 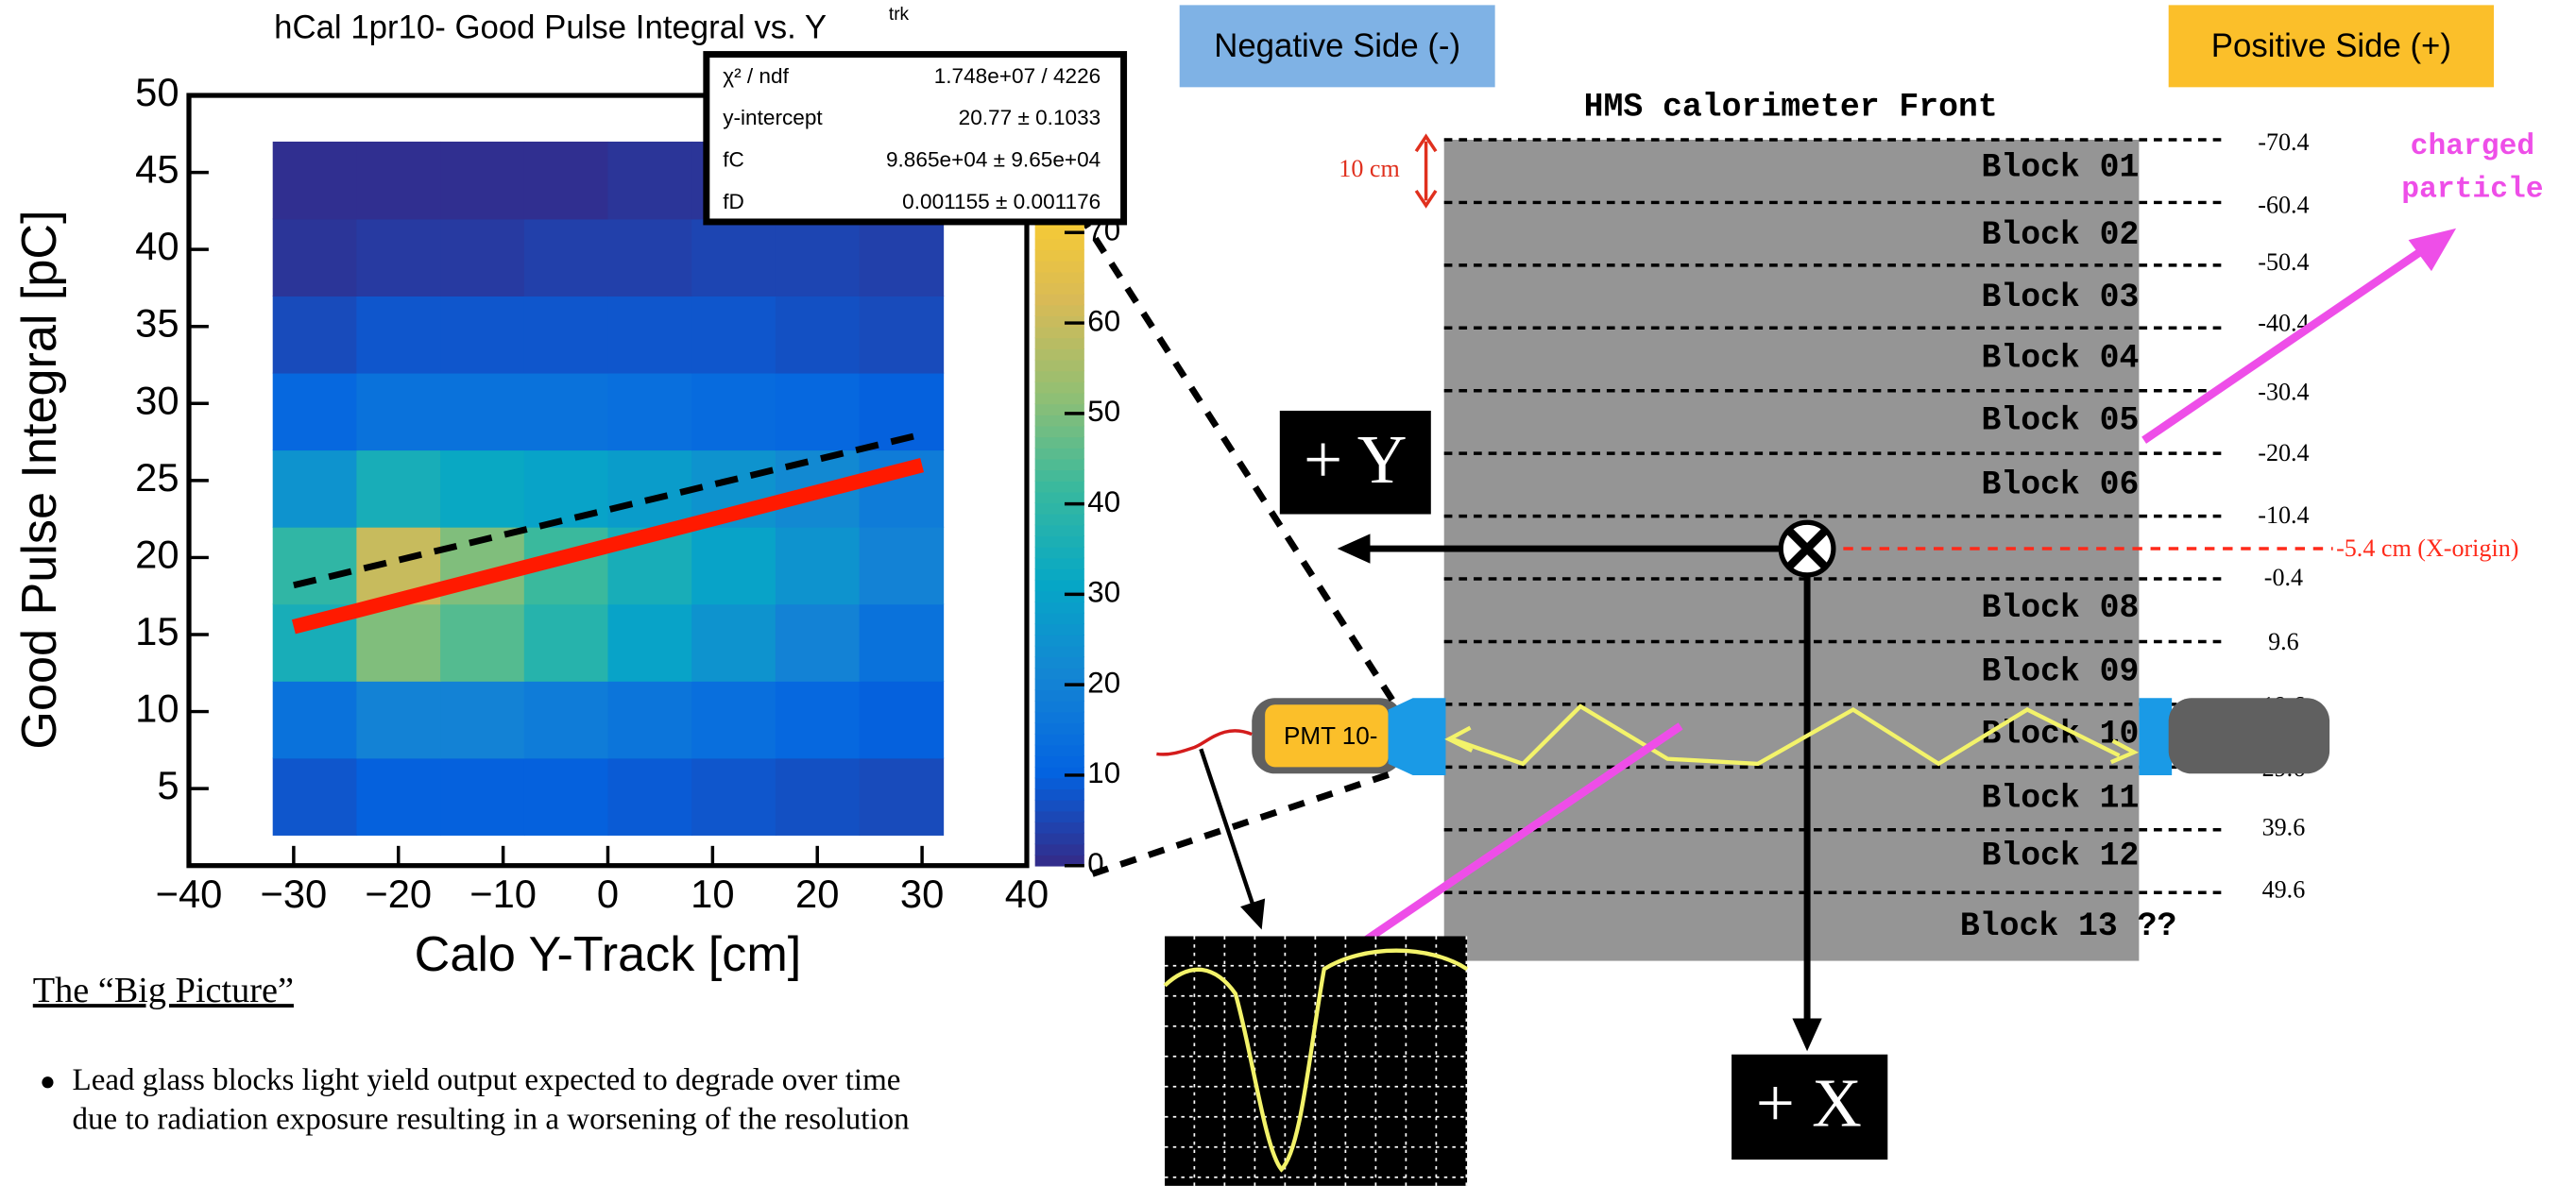 I want to click on y-tick-label: 25, so click(x=157, y=477).